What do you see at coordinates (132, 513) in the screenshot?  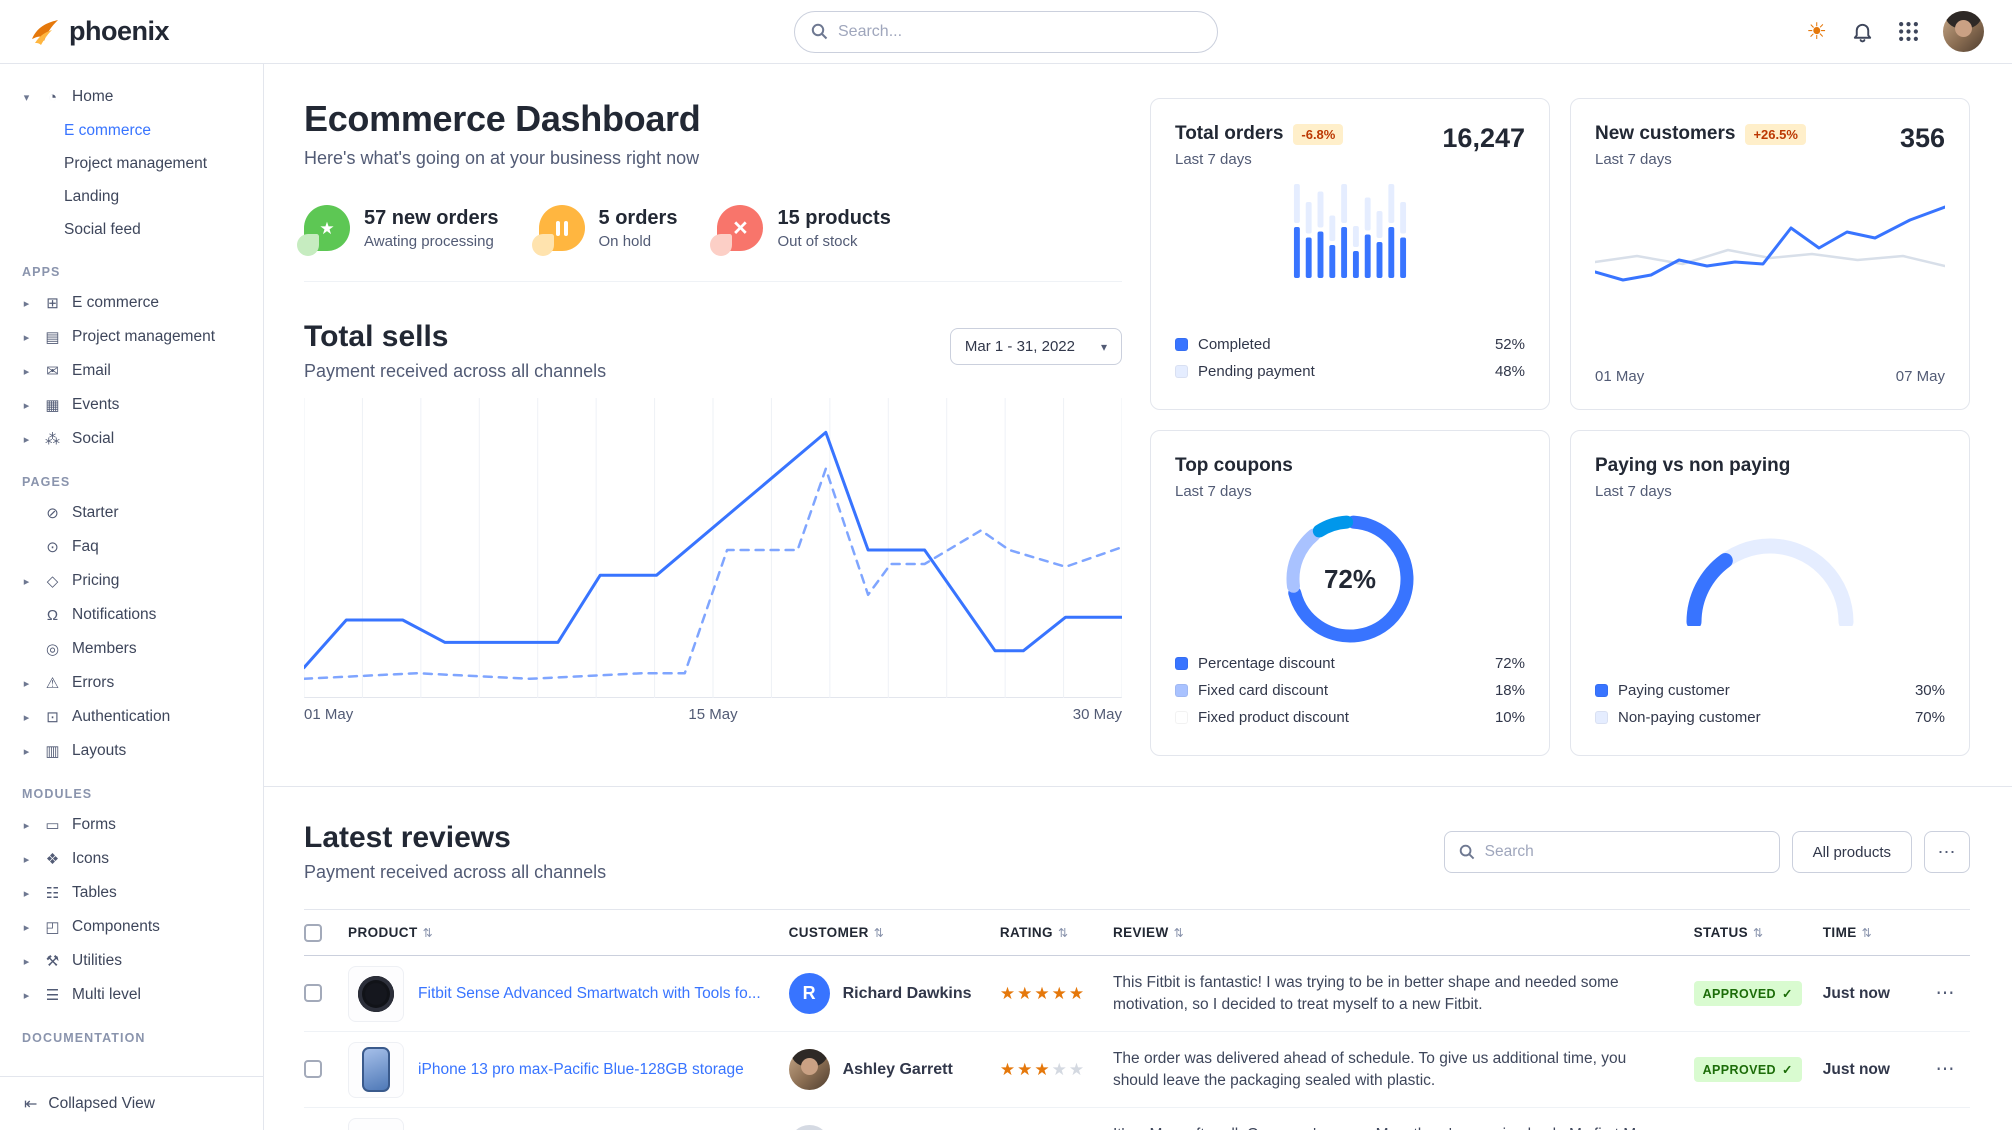 I see `sidebar-item-starter: ⊘ Starter` at bounding box center [132, 513].